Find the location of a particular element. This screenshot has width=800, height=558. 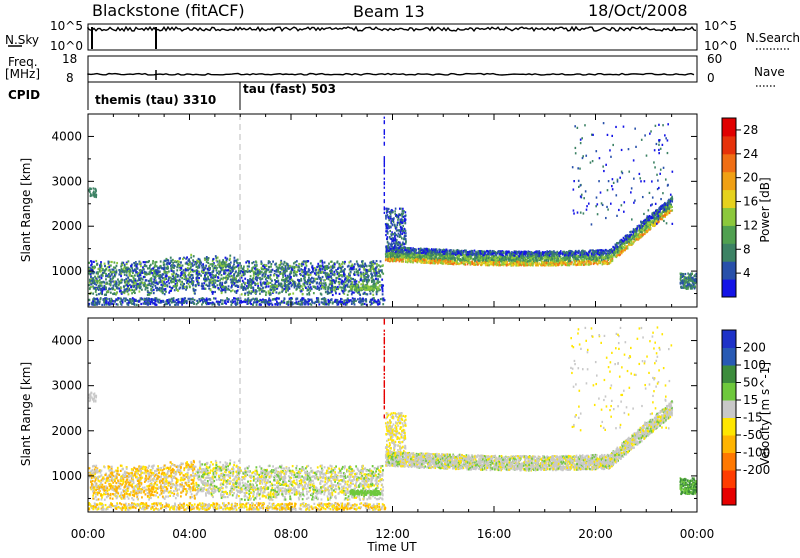

nsearch-label: N.Search is located at coordinates (773, 38).